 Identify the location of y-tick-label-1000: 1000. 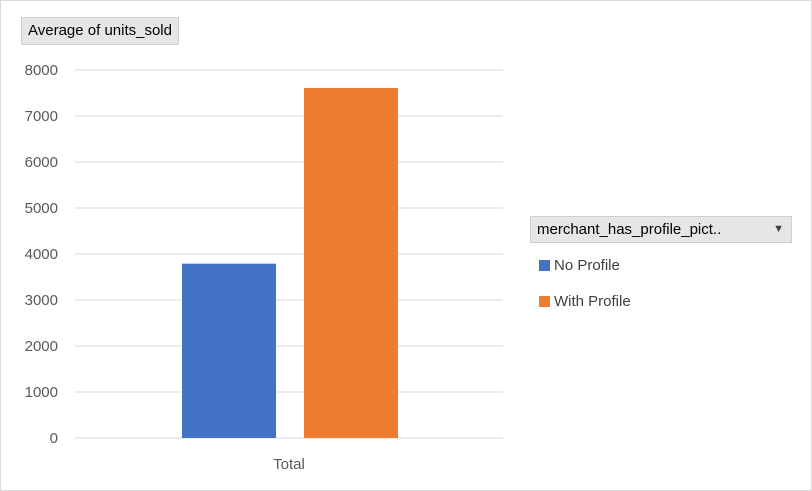
(41, 392).